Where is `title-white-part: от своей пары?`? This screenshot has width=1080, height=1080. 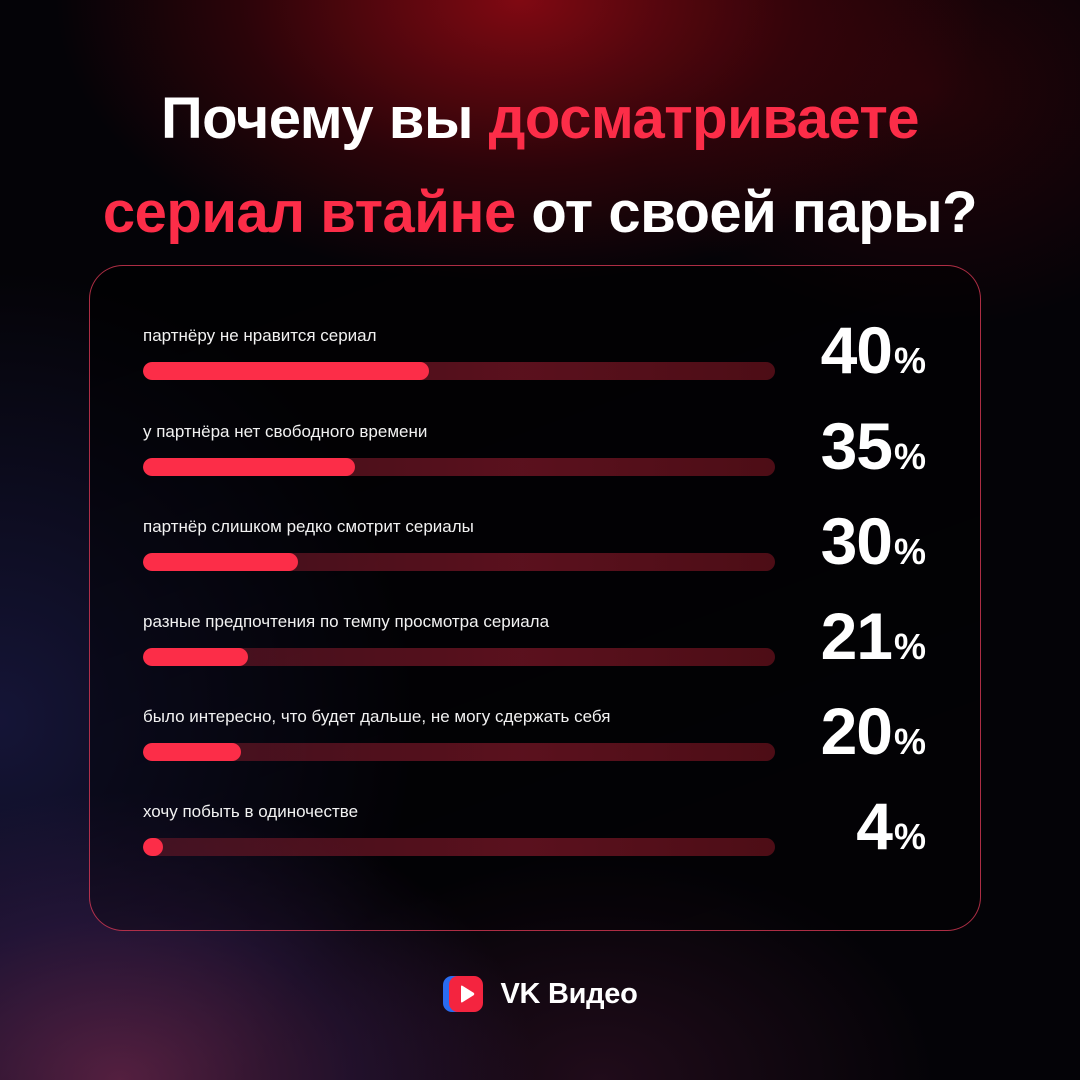
title-white-part: от своей пары? is located at coordinates (746, 212).